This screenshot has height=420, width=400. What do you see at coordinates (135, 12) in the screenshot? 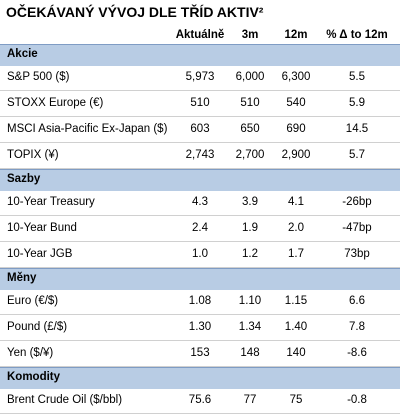
I see `title: OČEKÁVANÝ VÝVOJ DLE TŘÍD AKTIV²` at bounding box center [135, 12].